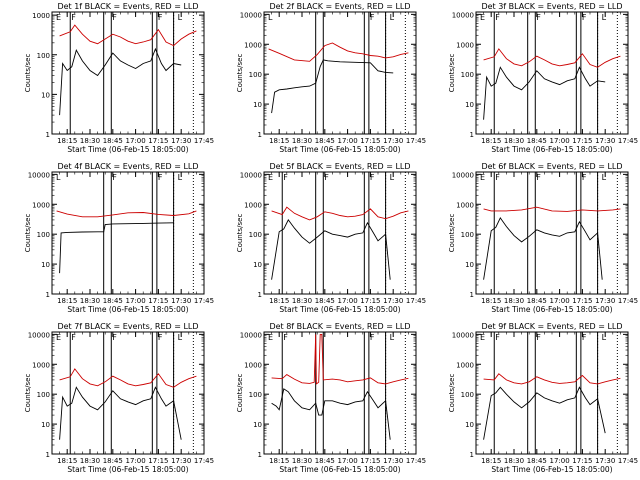  I want to click on panel-title: Det 3f BLACK = Events, RED = LLD, so click(551, 6).